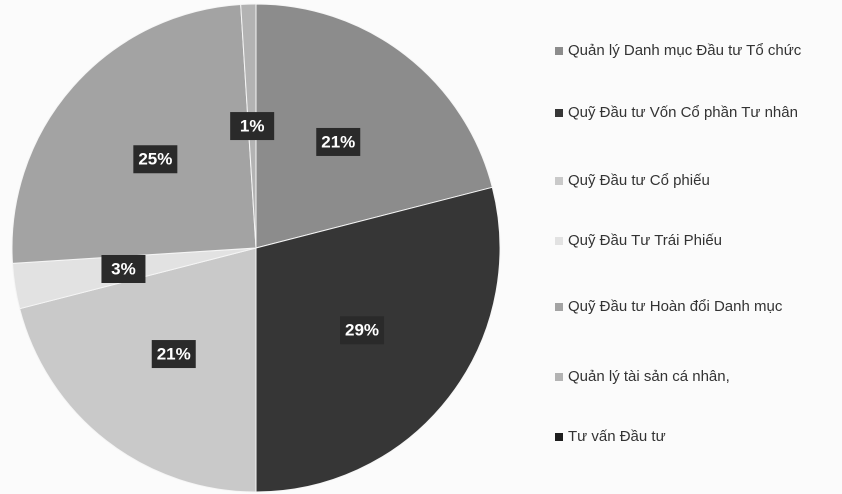 The height and width of the screenshot is (494, 842). Describe the element at coordinates (675, 306) in the screenshot. I see `legend-label: Quỹ Đầu tư Hoàn đổi Danh mục` at that location.